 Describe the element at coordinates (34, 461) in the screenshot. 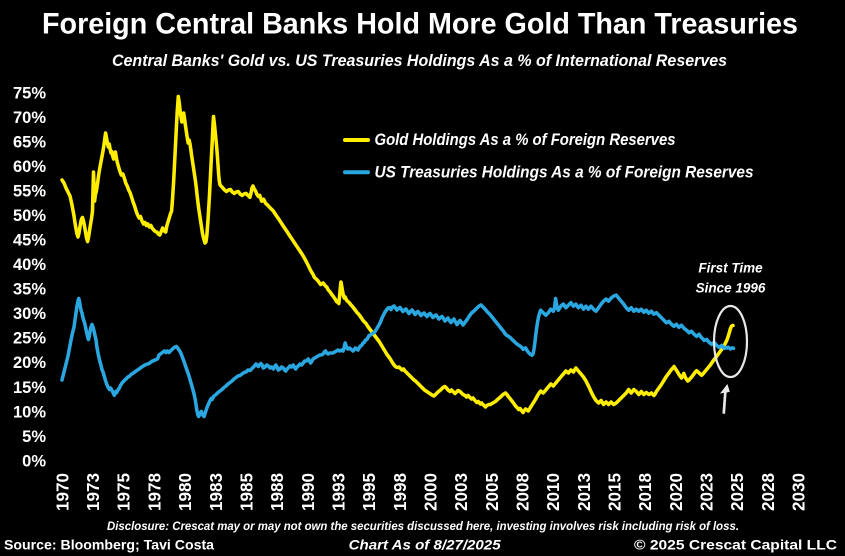

I see `svg-text: 0%` at that location.